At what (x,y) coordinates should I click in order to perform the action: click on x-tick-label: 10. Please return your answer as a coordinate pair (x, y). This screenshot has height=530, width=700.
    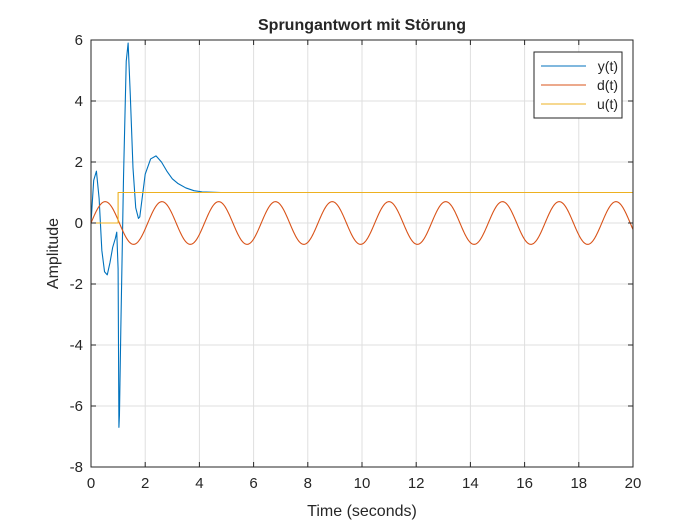
    Looking at the image, I should click on (362, 483).